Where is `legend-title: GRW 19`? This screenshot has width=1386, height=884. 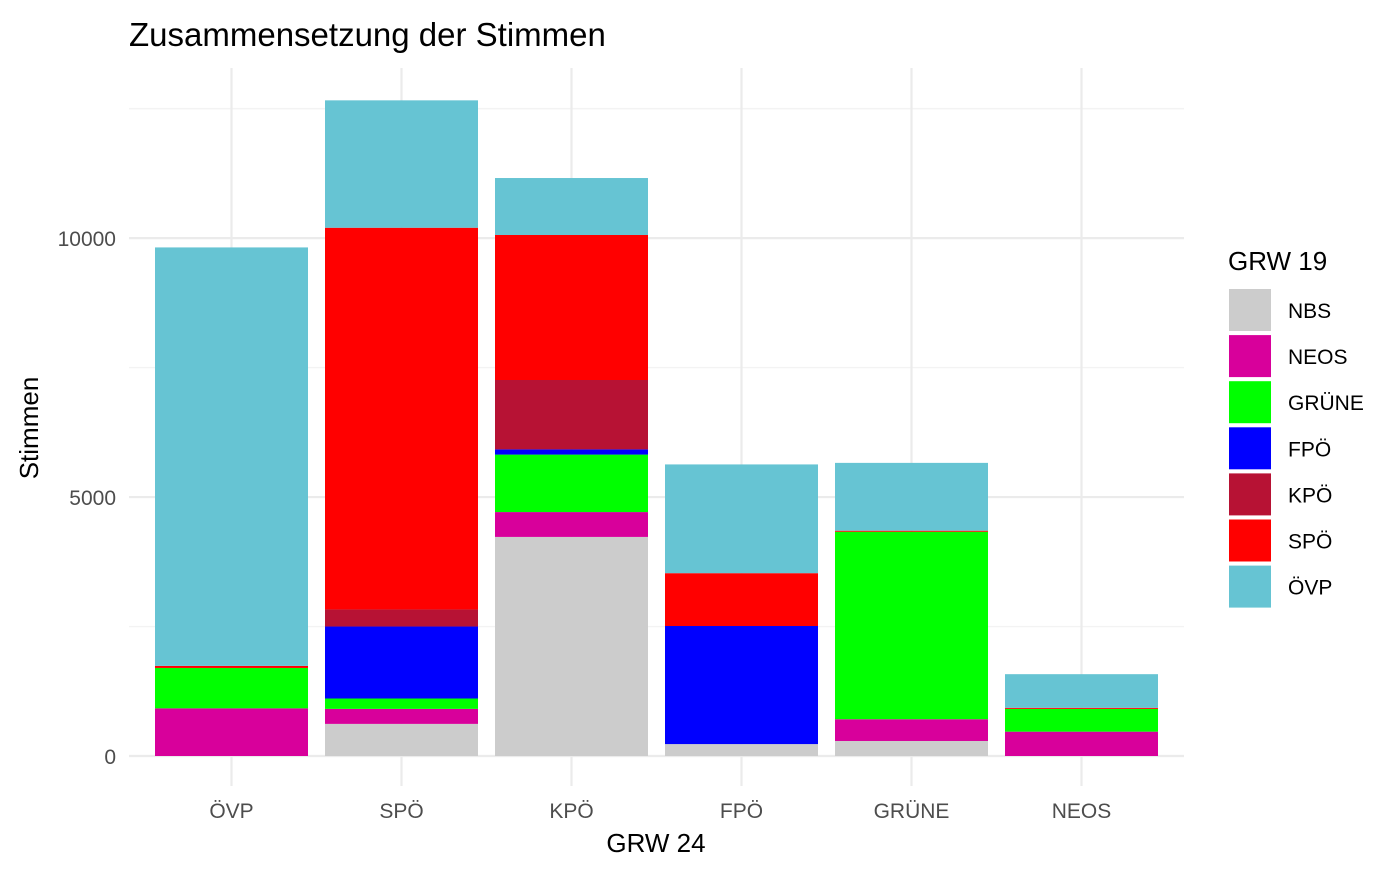
legend-title: GRW 19 is located at coordinates (1277, 261).